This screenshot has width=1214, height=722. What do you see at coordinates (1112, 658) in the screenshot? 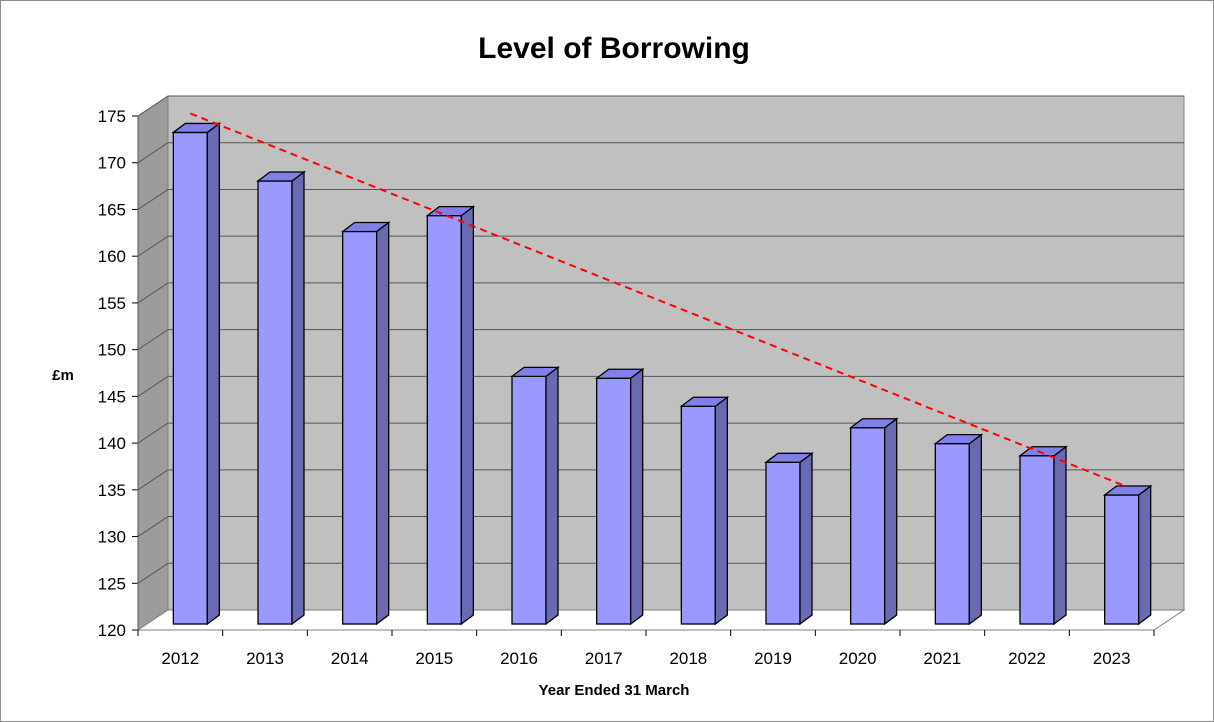
I see `x-tick-label: 2023` at bounding box center [1112, 658].